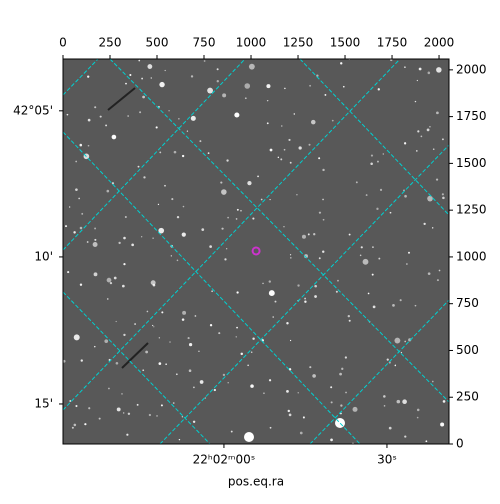 This screenshot has width=500, height=504. I want to click on wcs-y-tick-label: 42°05', so click(33, 110).